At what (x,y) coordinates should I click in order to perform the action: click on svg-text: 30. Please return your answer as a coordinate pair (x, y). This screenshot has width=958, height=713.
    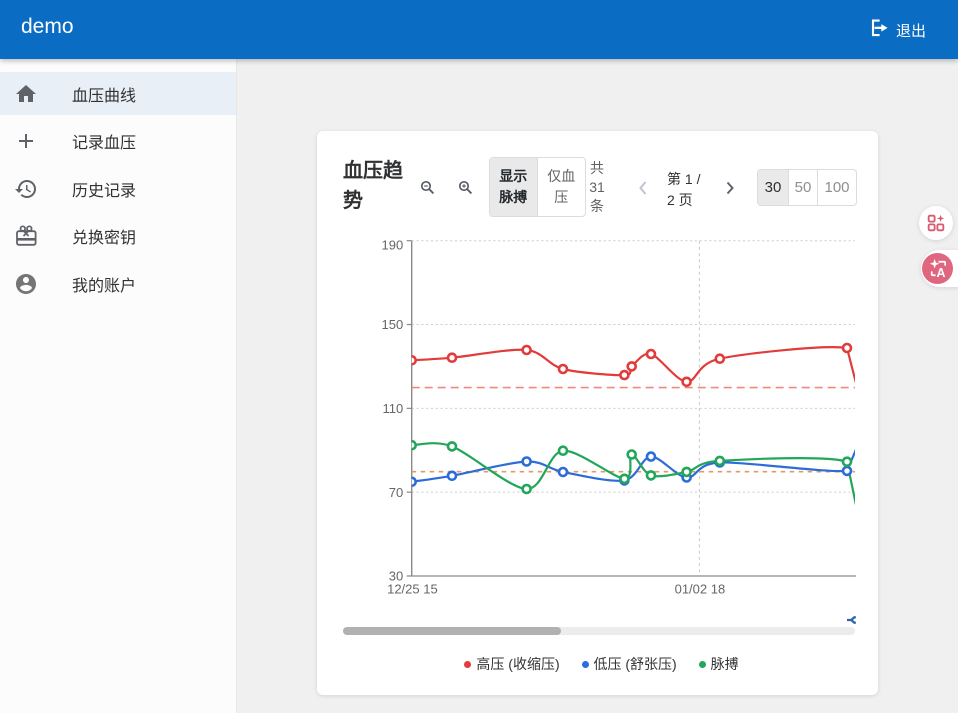
    Looking at the image, I should click on (396, 576).